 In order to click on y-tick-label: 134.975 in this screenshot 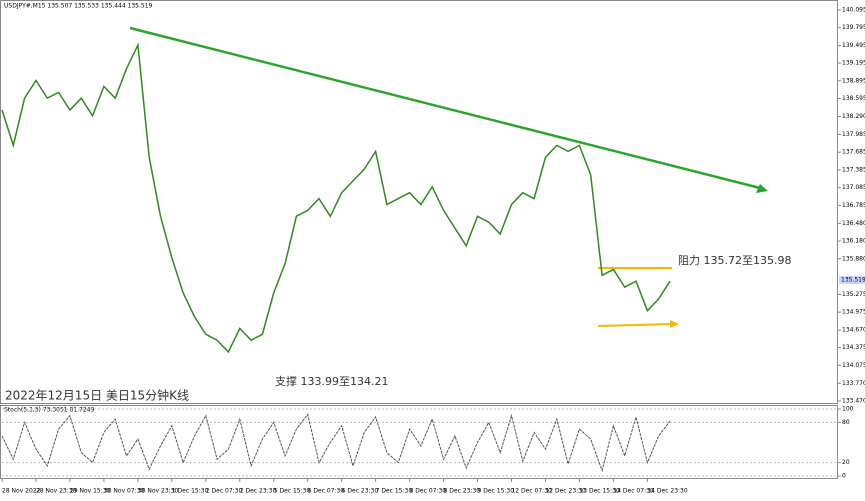, I will do `click(853, 312)`.